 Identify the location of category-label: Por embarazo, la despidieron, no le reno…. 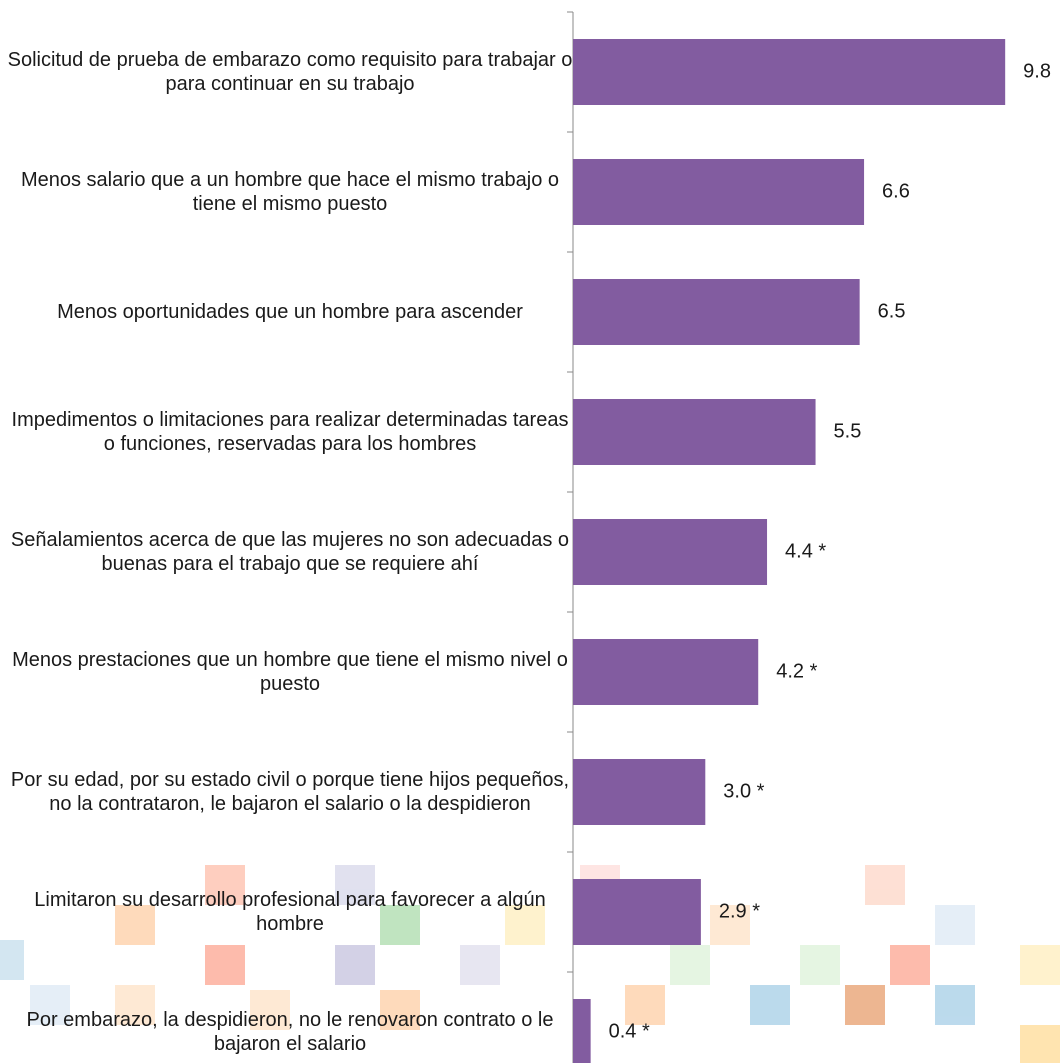
(290, 1032).